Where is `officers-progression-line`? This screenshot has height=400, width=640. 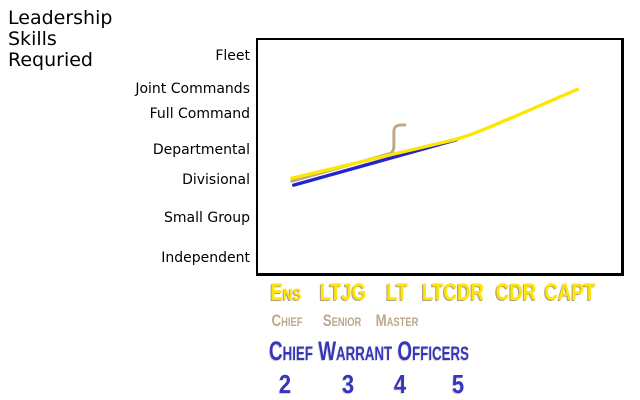
officers-progression-line is located at coordinates (435, 133).